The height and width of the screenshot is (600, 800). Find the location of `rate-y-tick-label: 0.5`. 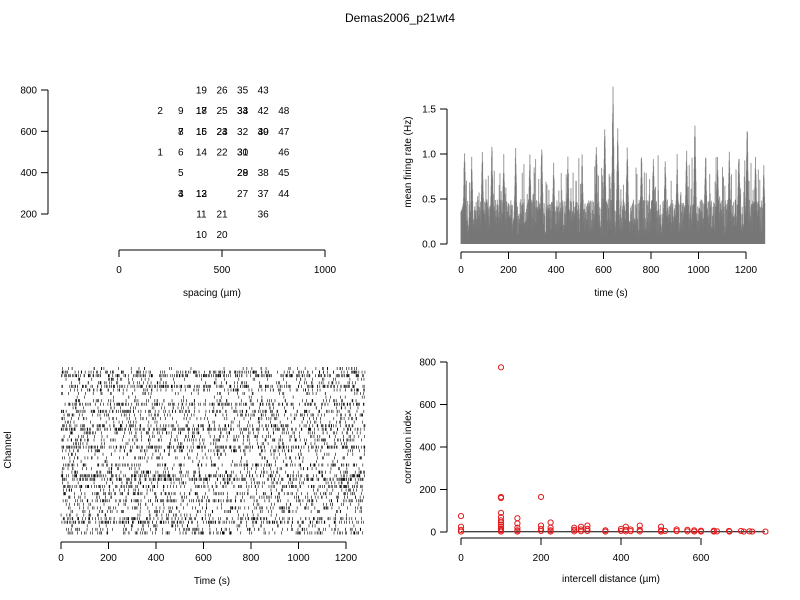

rate-y-tick-label: 0.5 is located at coordinates (429, 200).